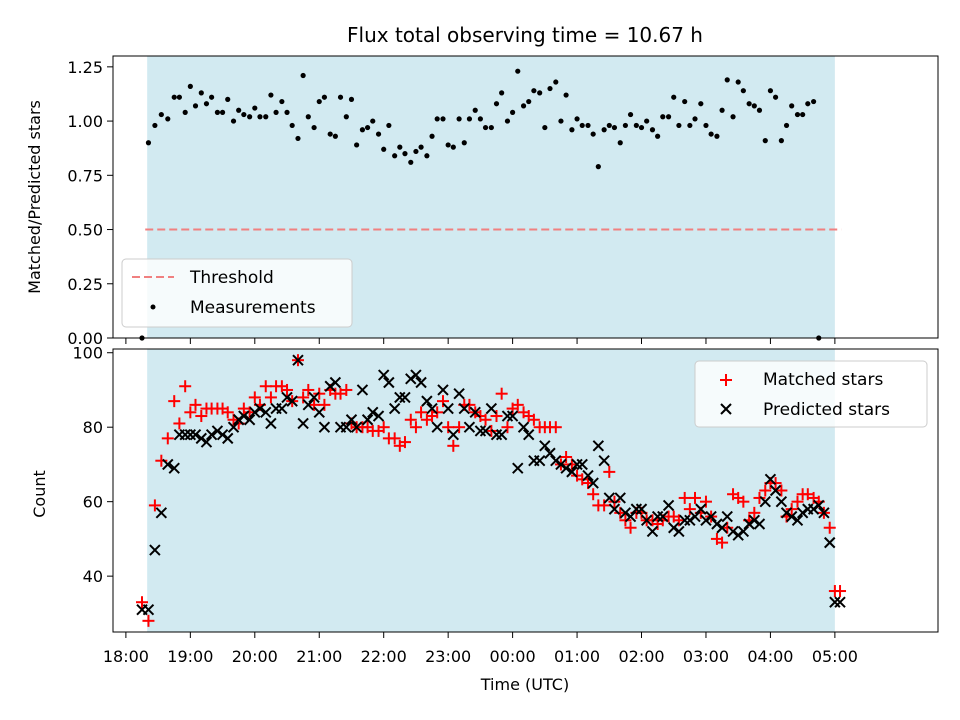 This screenshot has width=960, height=720. What do you see at coordinates (253, 308) in the screenshot?
I see `legend-measurements-label: Measurements` at bounding box center [253, 308].